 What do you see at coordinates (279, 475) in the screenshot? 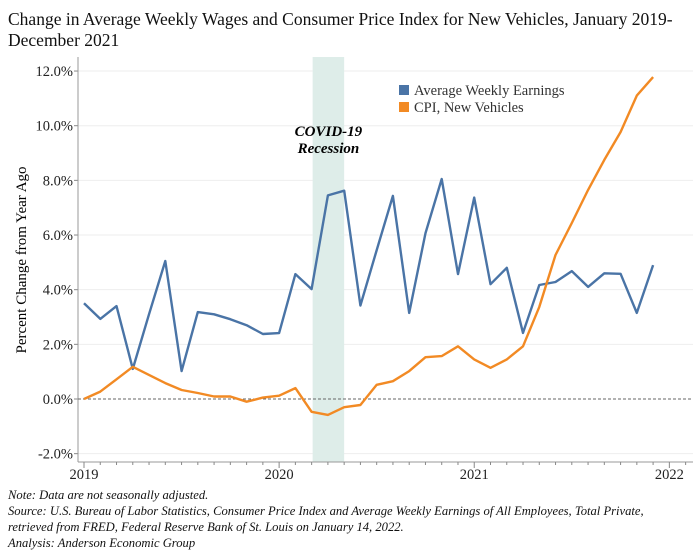
I see `x-tick-label: 2020` at bounding box center [279, 475].